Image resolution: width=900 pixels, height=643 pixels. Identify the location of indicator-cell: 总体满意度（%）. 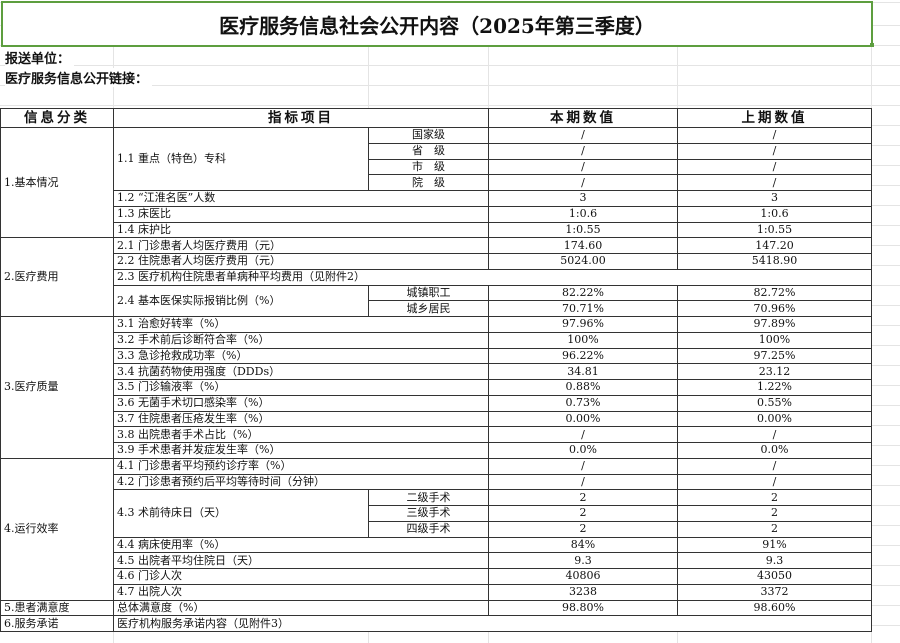
(301, 608).